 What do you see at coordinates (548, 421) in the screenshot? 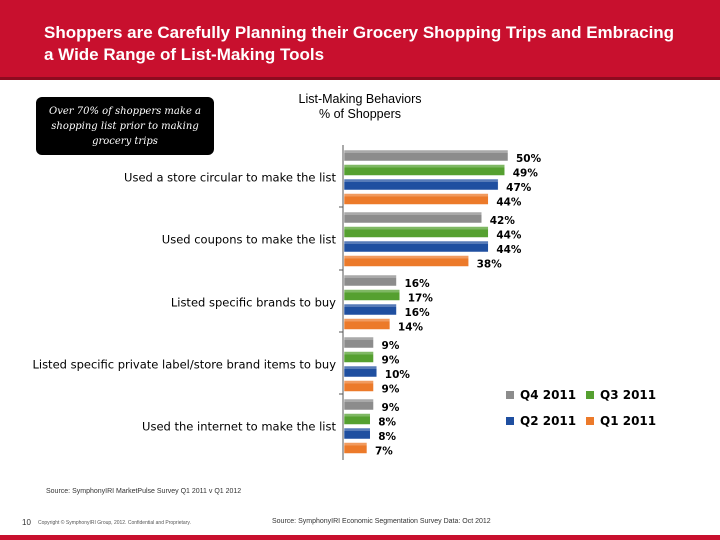
I see `legend-label: Q2 2011` at bounding box center [548, 421].